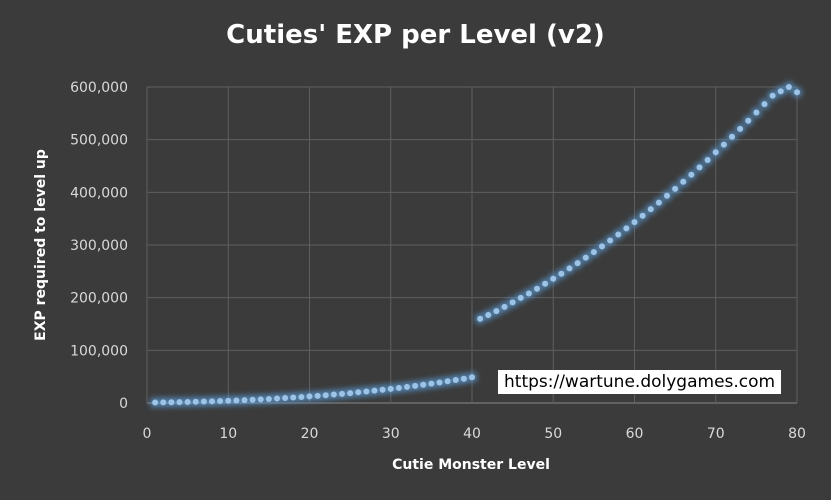 This screenshot has width=831, height=500. I want to click on x-tick-label: 50, so click(553, 434).